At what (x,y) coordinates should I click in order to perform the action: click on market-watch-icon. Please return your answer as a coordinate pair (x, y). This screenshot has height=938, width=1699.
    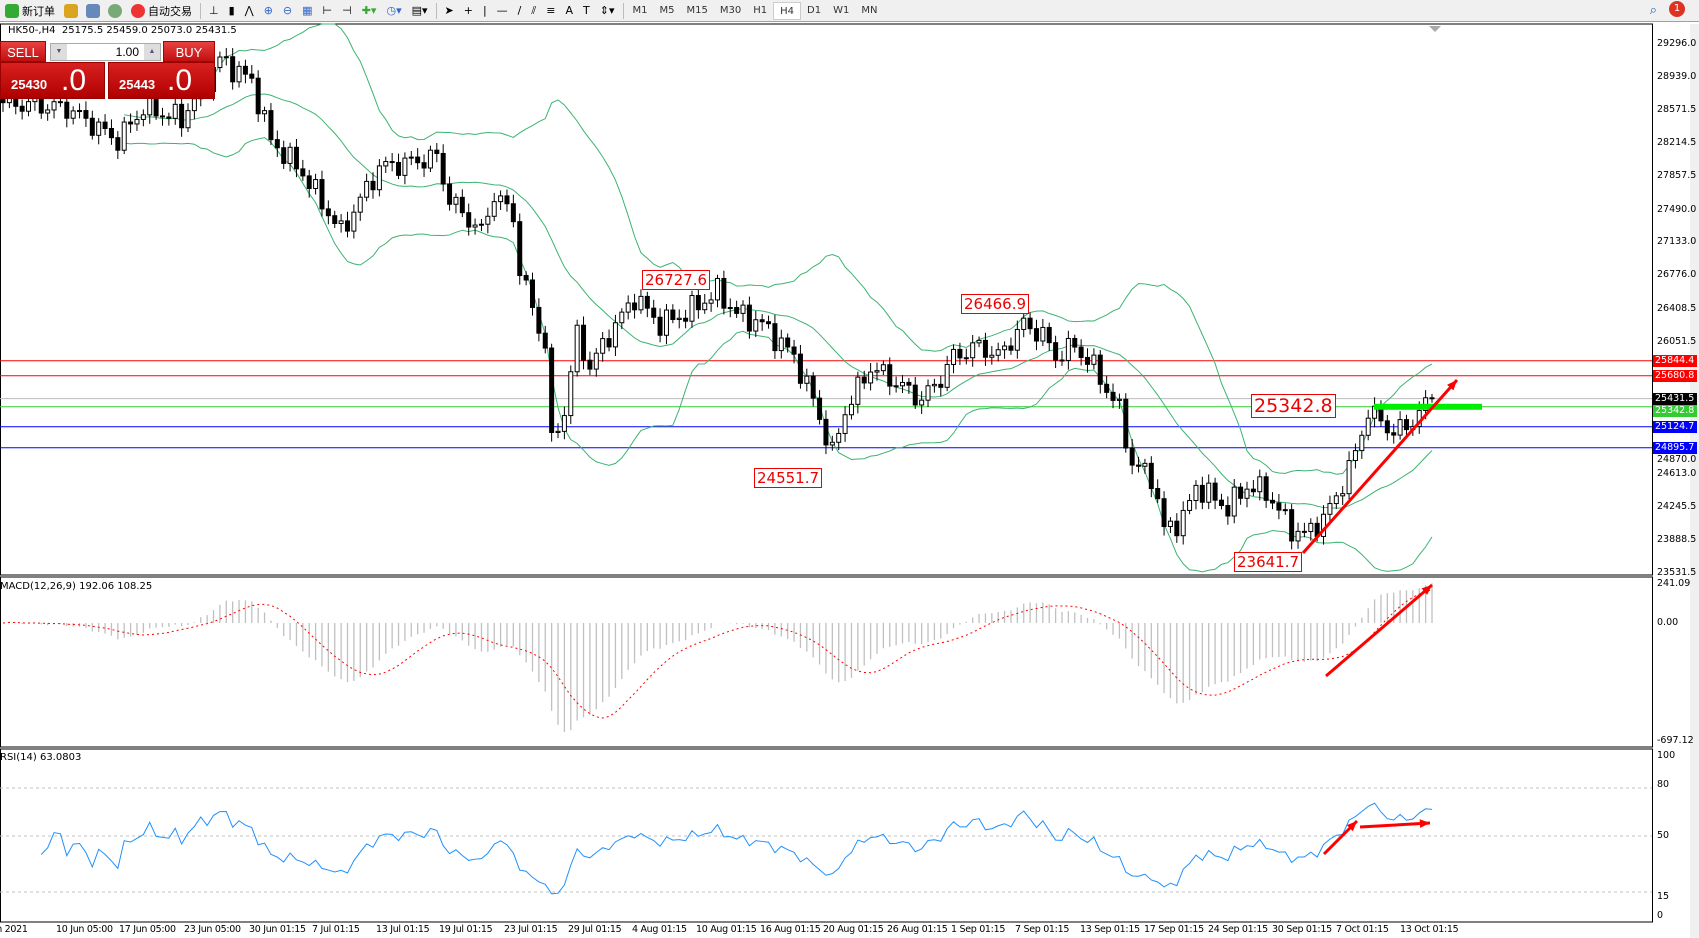
    Looking at the image, I should click on (71, 10).